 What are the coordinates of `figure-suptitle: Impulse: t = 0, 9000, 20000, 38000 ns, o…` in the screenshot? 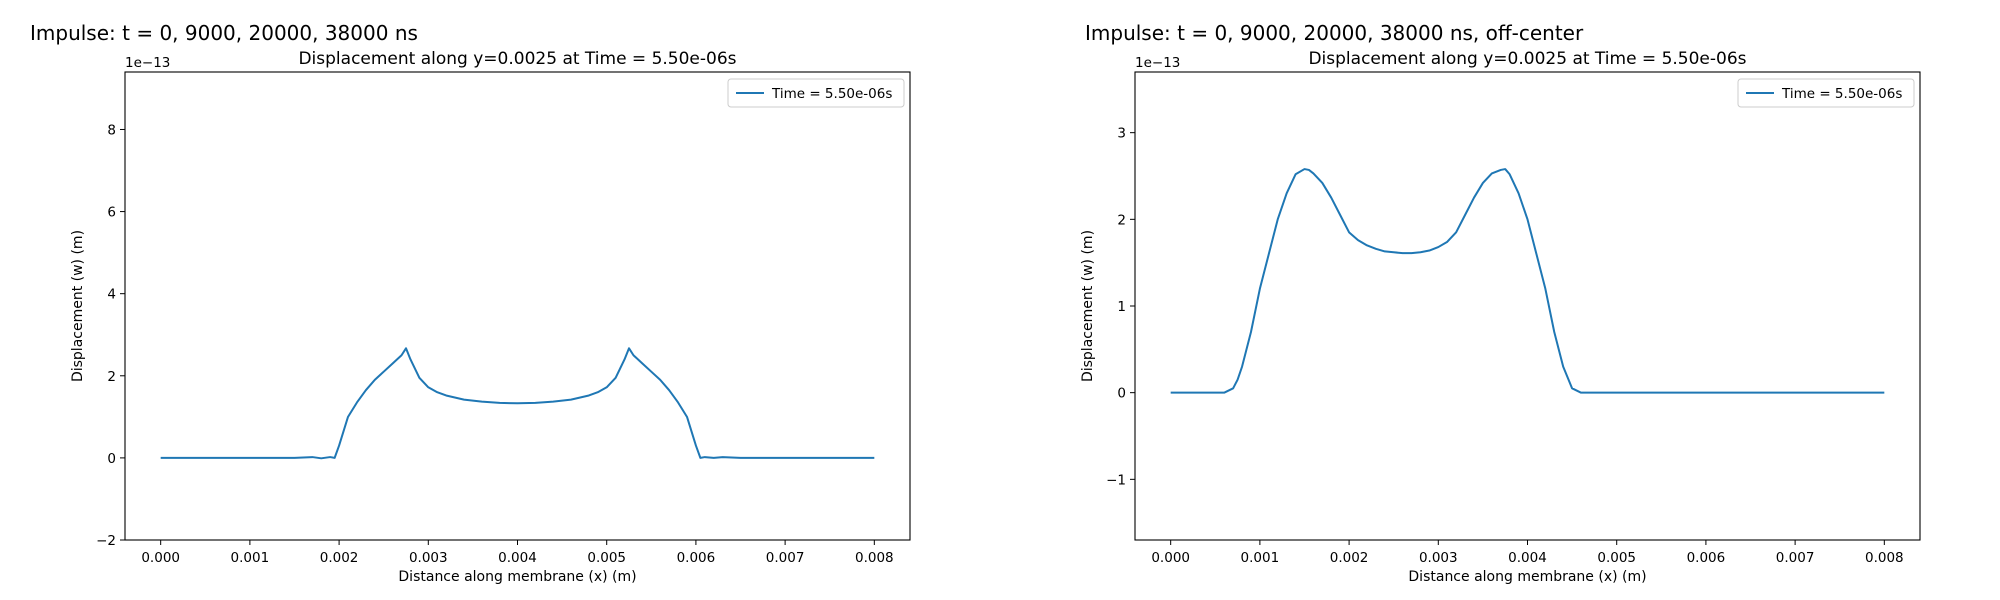 It's located at (1334, 33).